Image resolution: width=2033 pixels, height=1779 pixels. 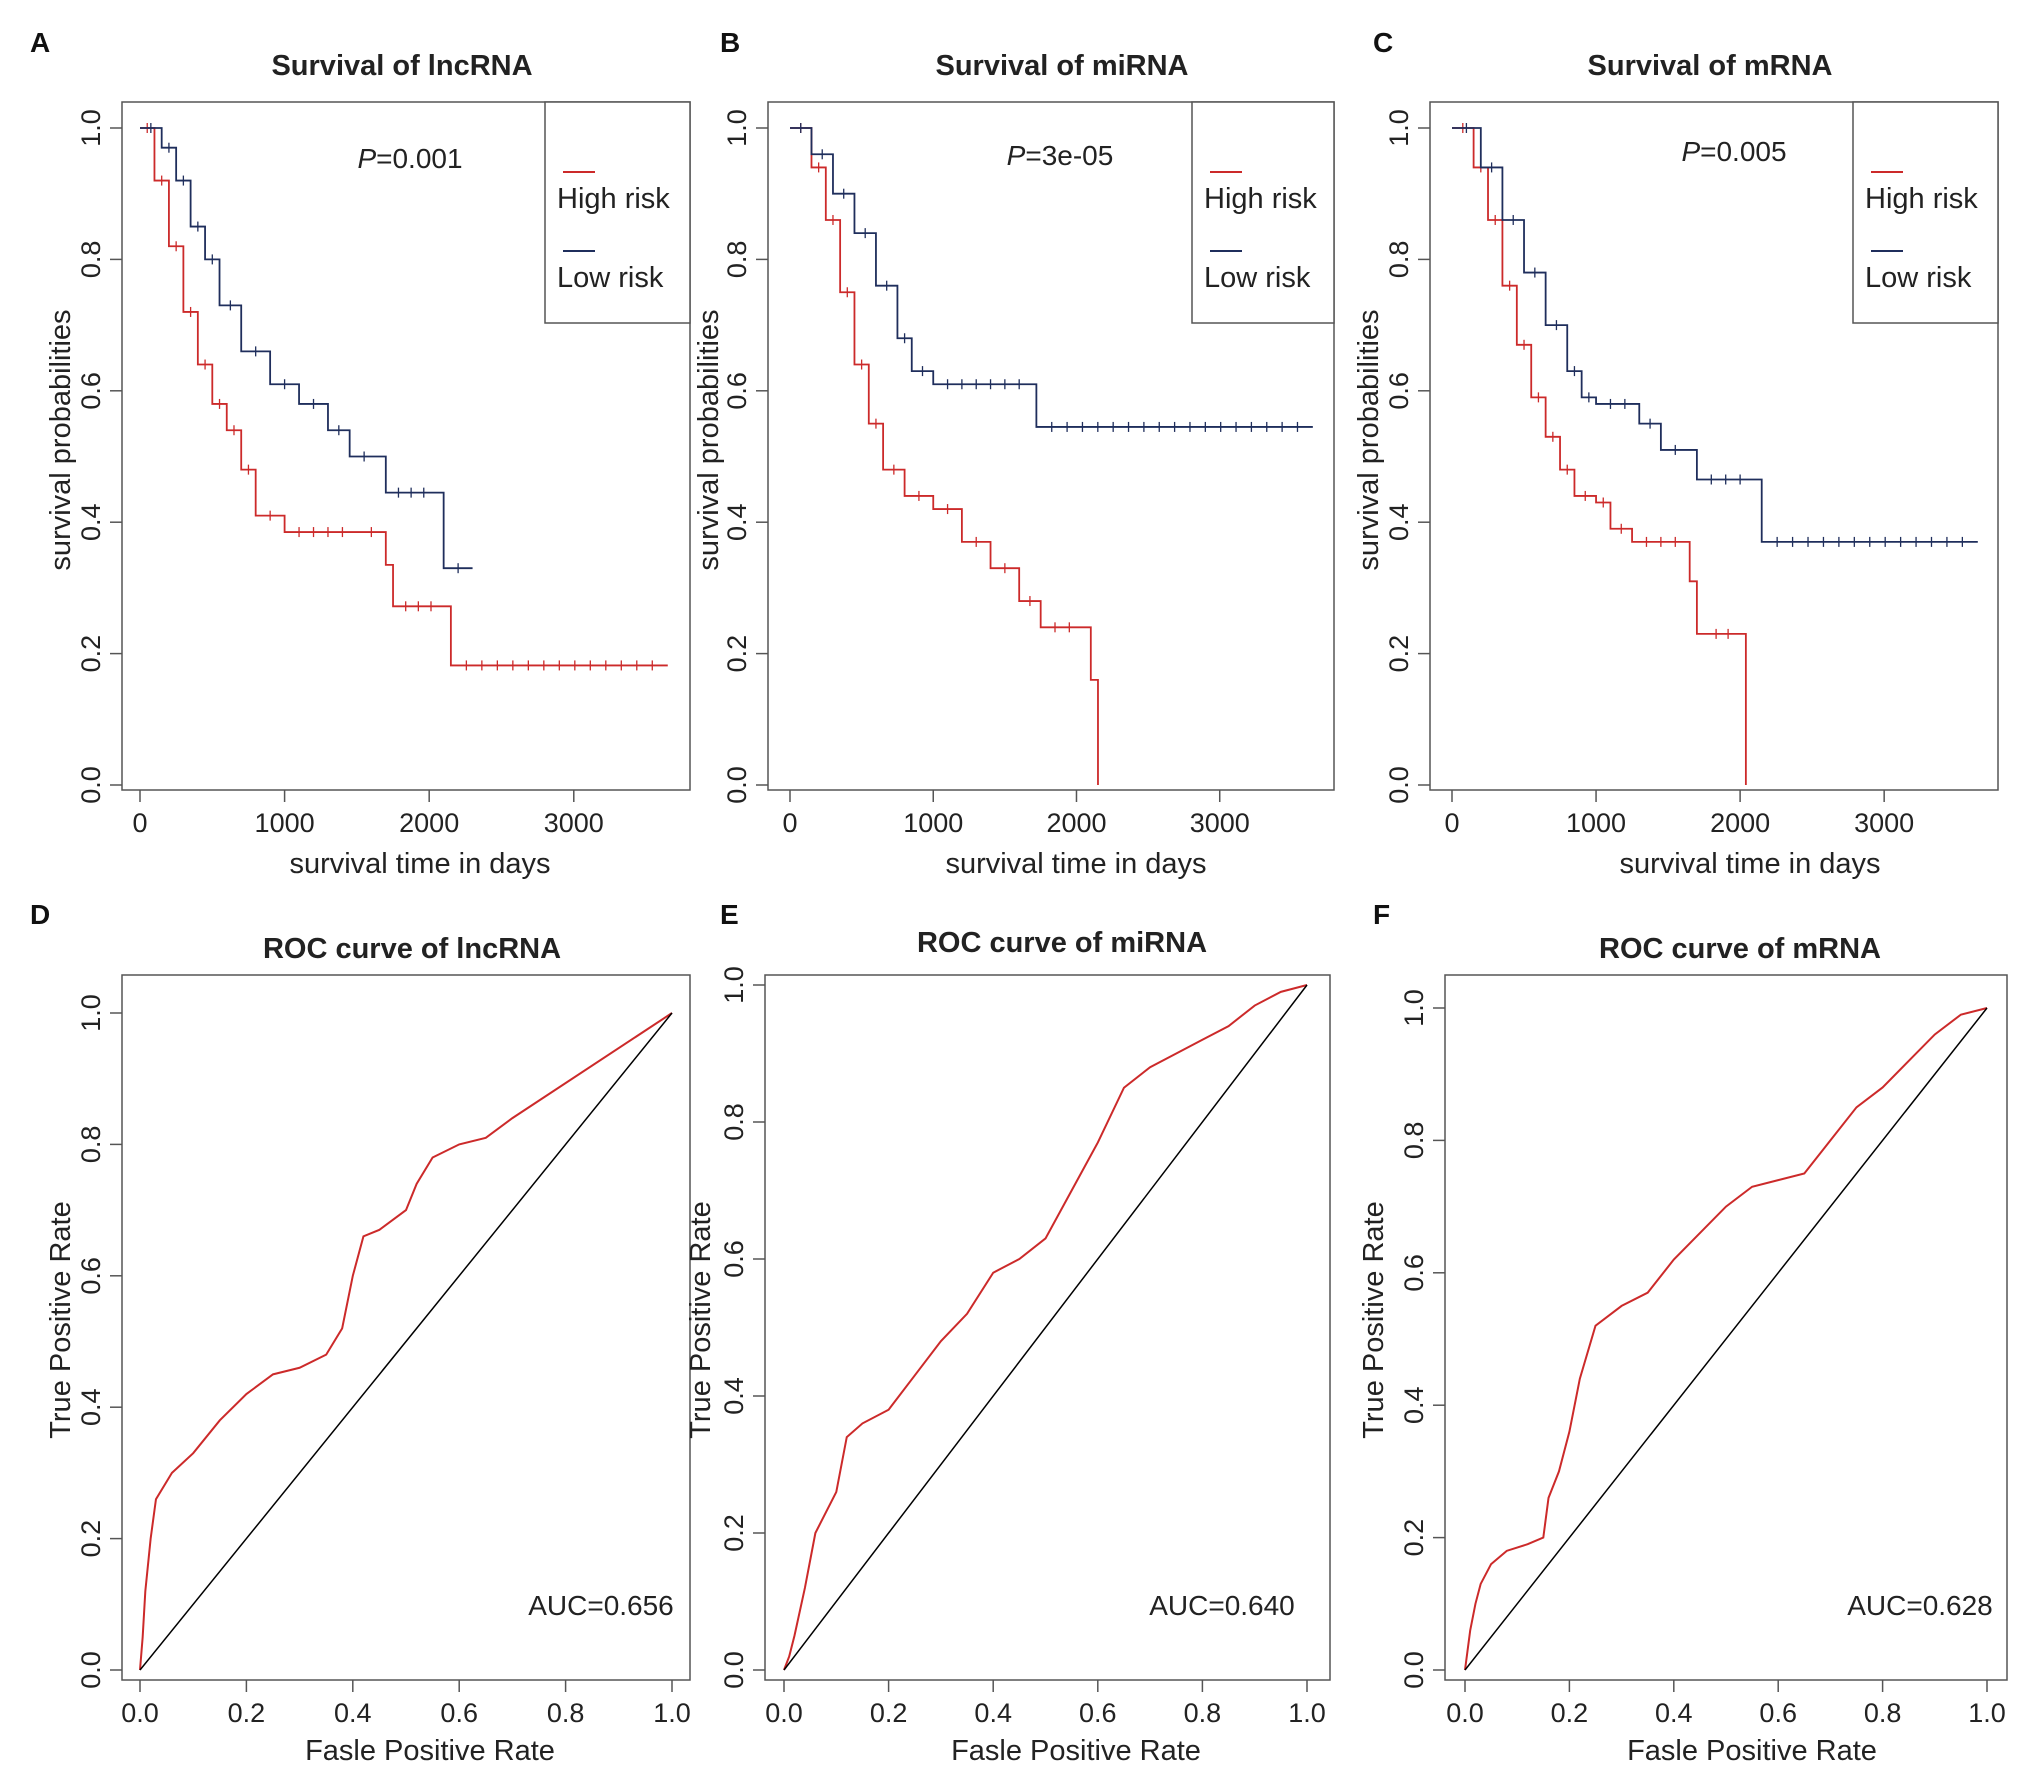 I want to click on panel-letter: D, so click(x=40, y=914).